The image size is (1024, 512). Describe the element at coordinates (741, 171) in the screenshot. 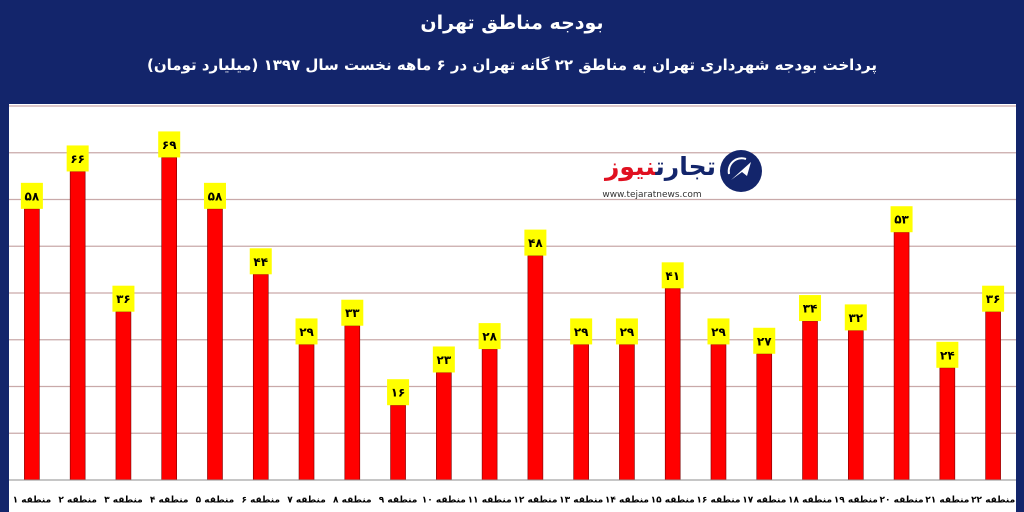

I see `logo-emblem-icon` at that location.